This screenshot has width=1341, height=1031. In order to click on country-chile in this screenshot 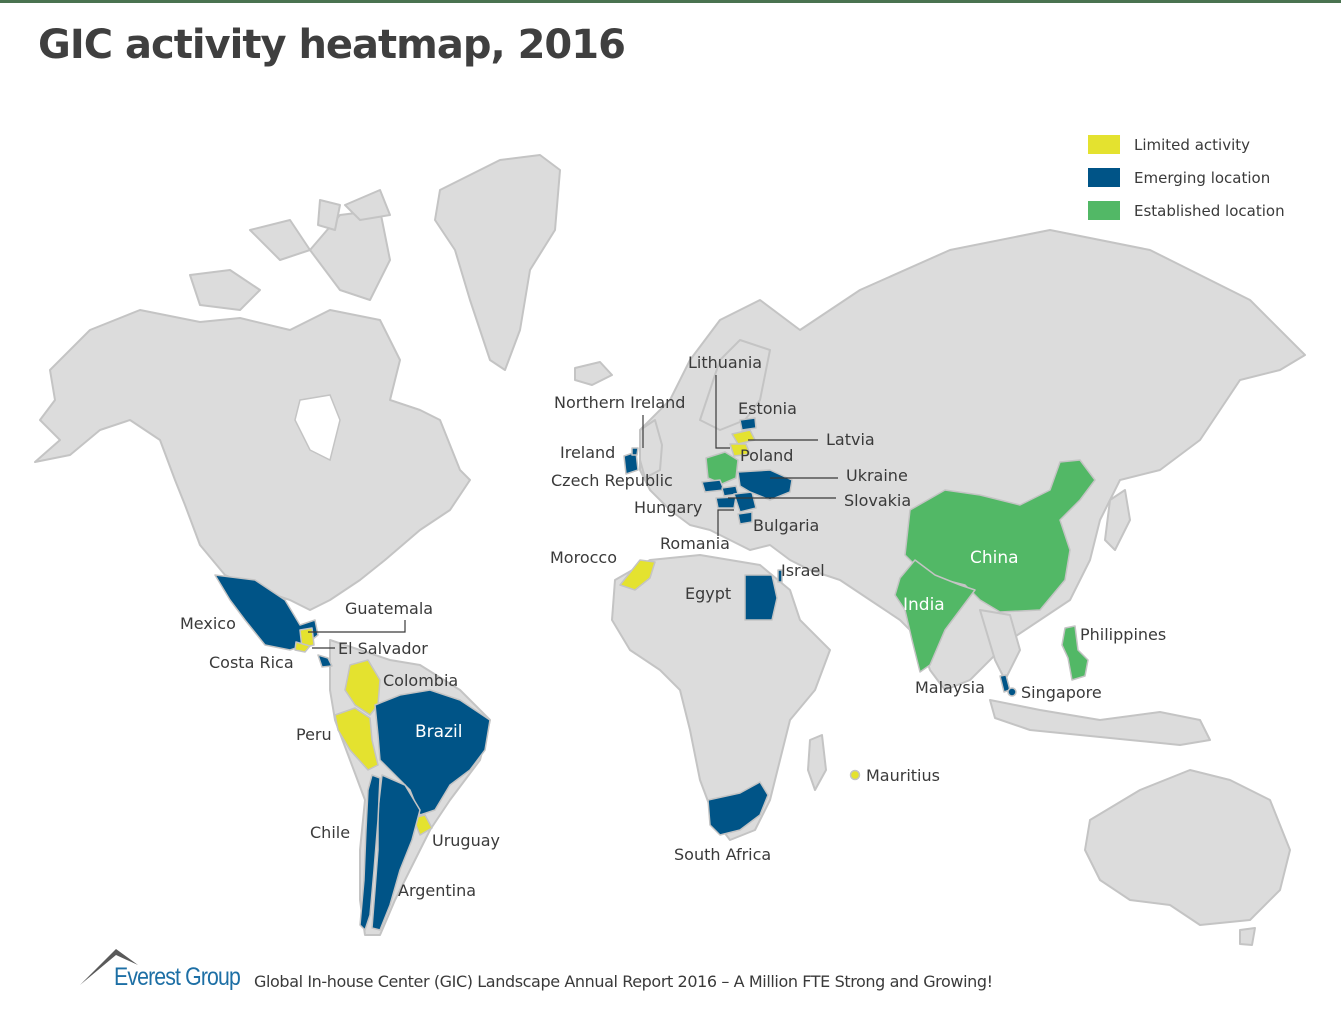, I will do `click(370, 852)`.